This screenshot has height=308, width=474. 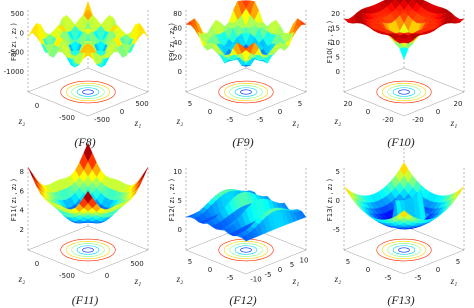 I want to click on z-tick-label: 6, so click(x=22, y=191).